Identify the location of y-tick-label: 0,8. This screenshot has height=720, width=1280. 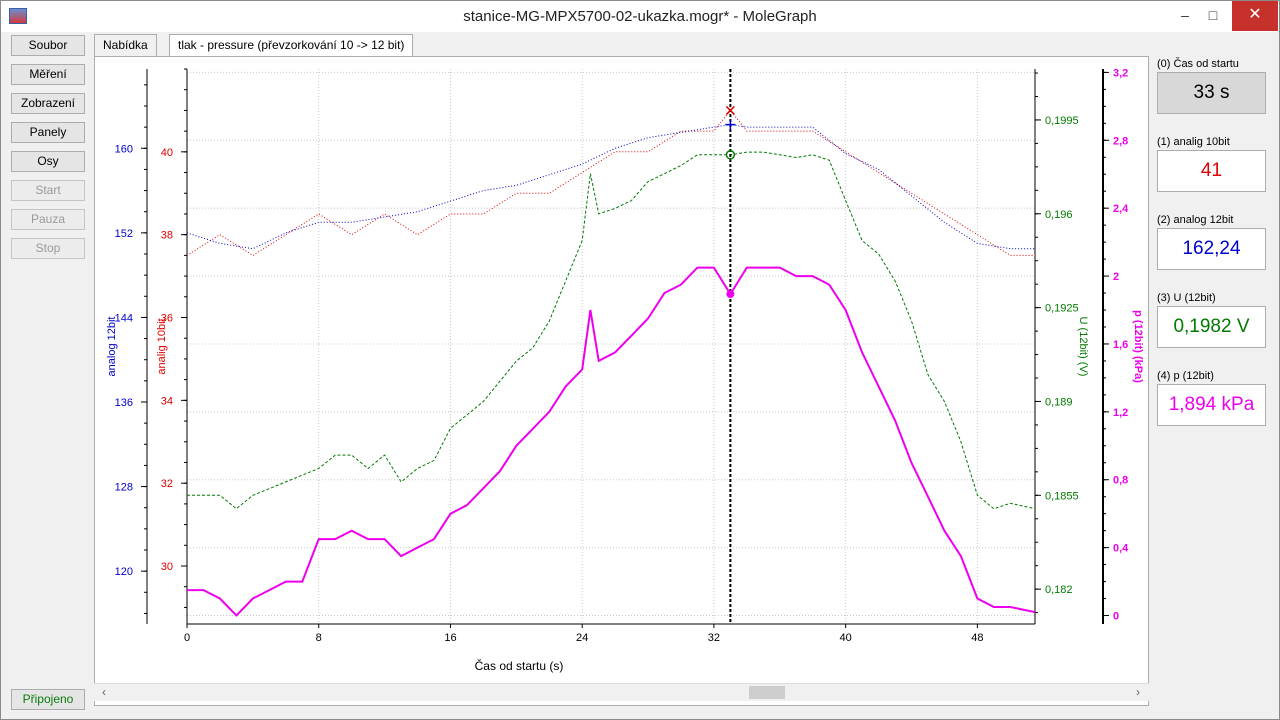
(1120, 481).